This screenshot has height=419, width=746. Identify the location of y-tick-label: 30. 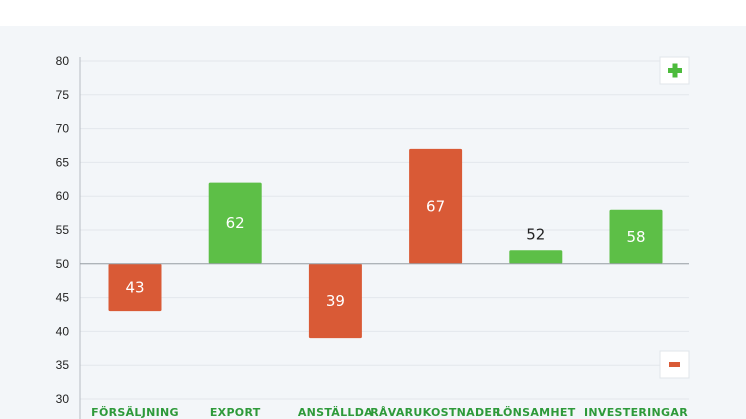
(63, 399).